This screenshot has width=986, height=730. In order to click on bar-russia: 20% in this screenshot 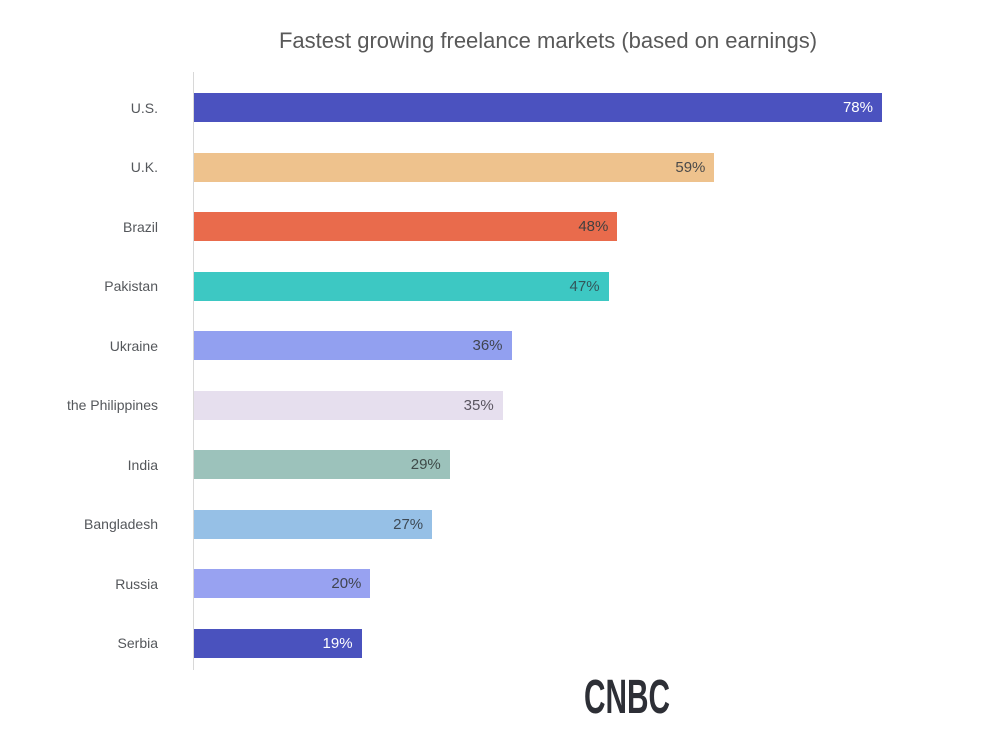, I will do `click(282, 584)`.